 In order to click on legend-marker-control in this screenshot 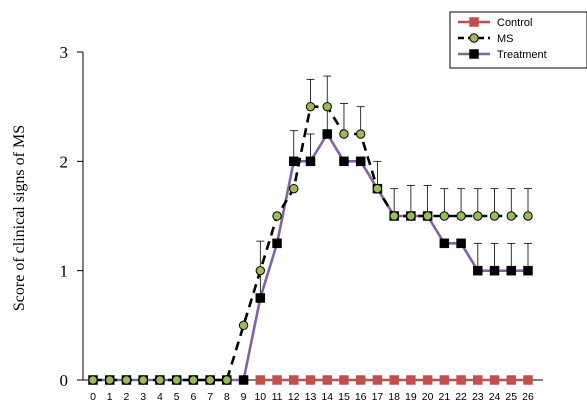, I will do `click(474, 22)`.